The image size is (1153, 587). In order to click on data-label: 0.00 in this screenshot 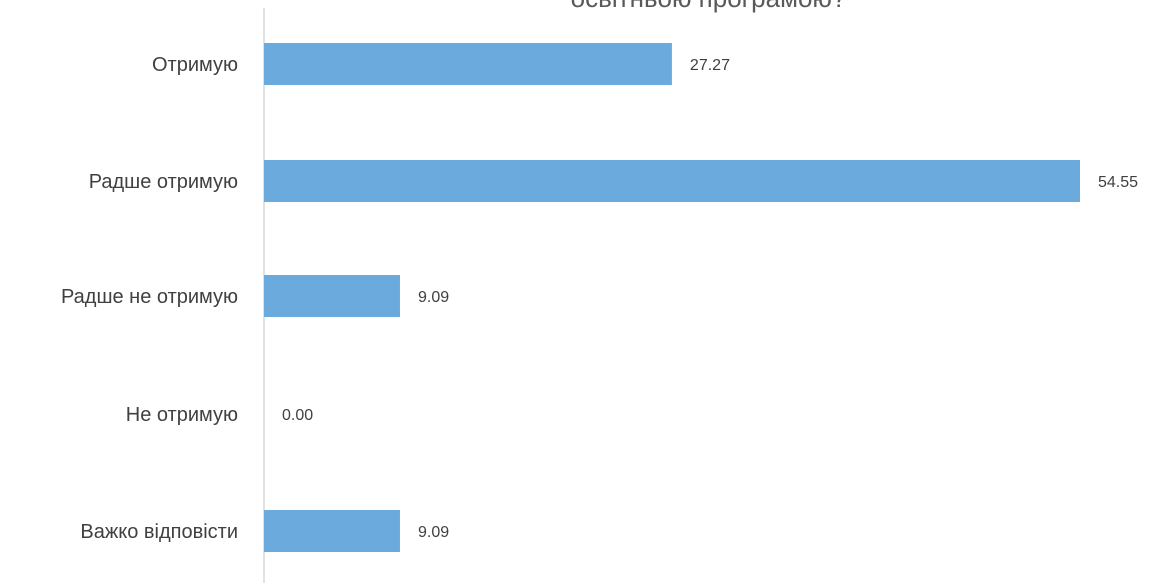, I will do `click(297, 415)`.